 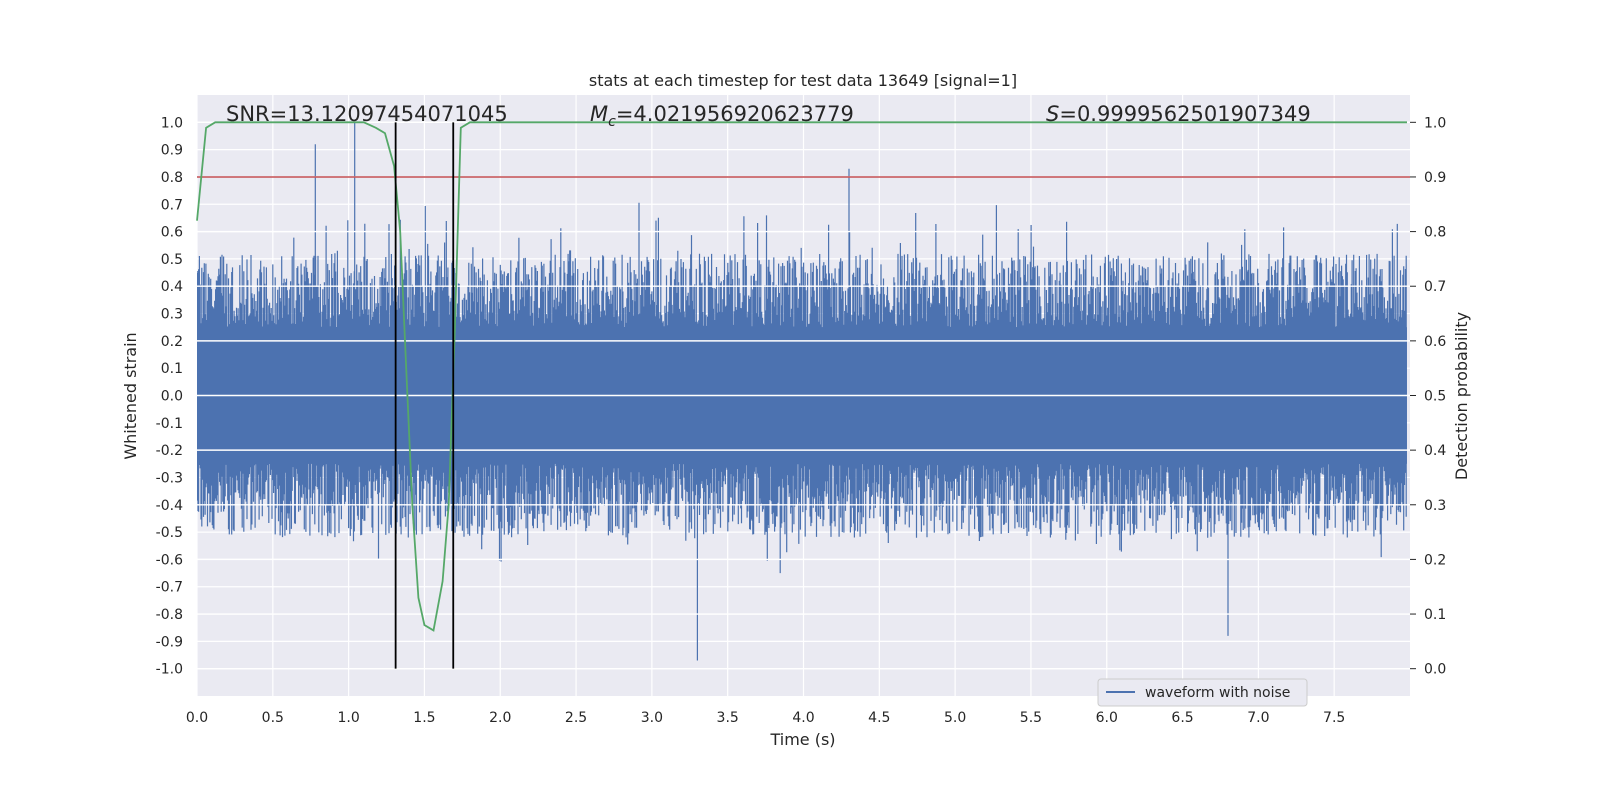 What do you see at coordinates (367, 114) in the screenshot?
I see `snr-annotation: SNR=13.12097454071045` at bounding box center [367, 114].